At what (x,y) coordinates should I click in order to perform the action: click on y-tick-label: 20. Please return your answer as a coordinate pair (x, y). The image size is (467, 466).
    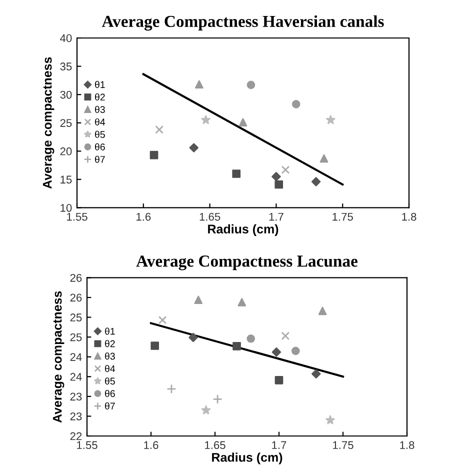
    Looking at the image, I should click on (66, 151).